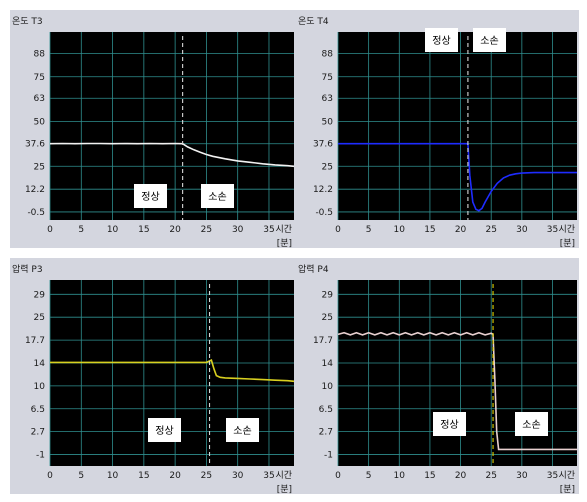 Image resolution: width=587 pixels, height=502 pixels. Describe the element at coordinates (27, 21) in the screenshot. I see `y-axis-label: 온도 T3` at that location.